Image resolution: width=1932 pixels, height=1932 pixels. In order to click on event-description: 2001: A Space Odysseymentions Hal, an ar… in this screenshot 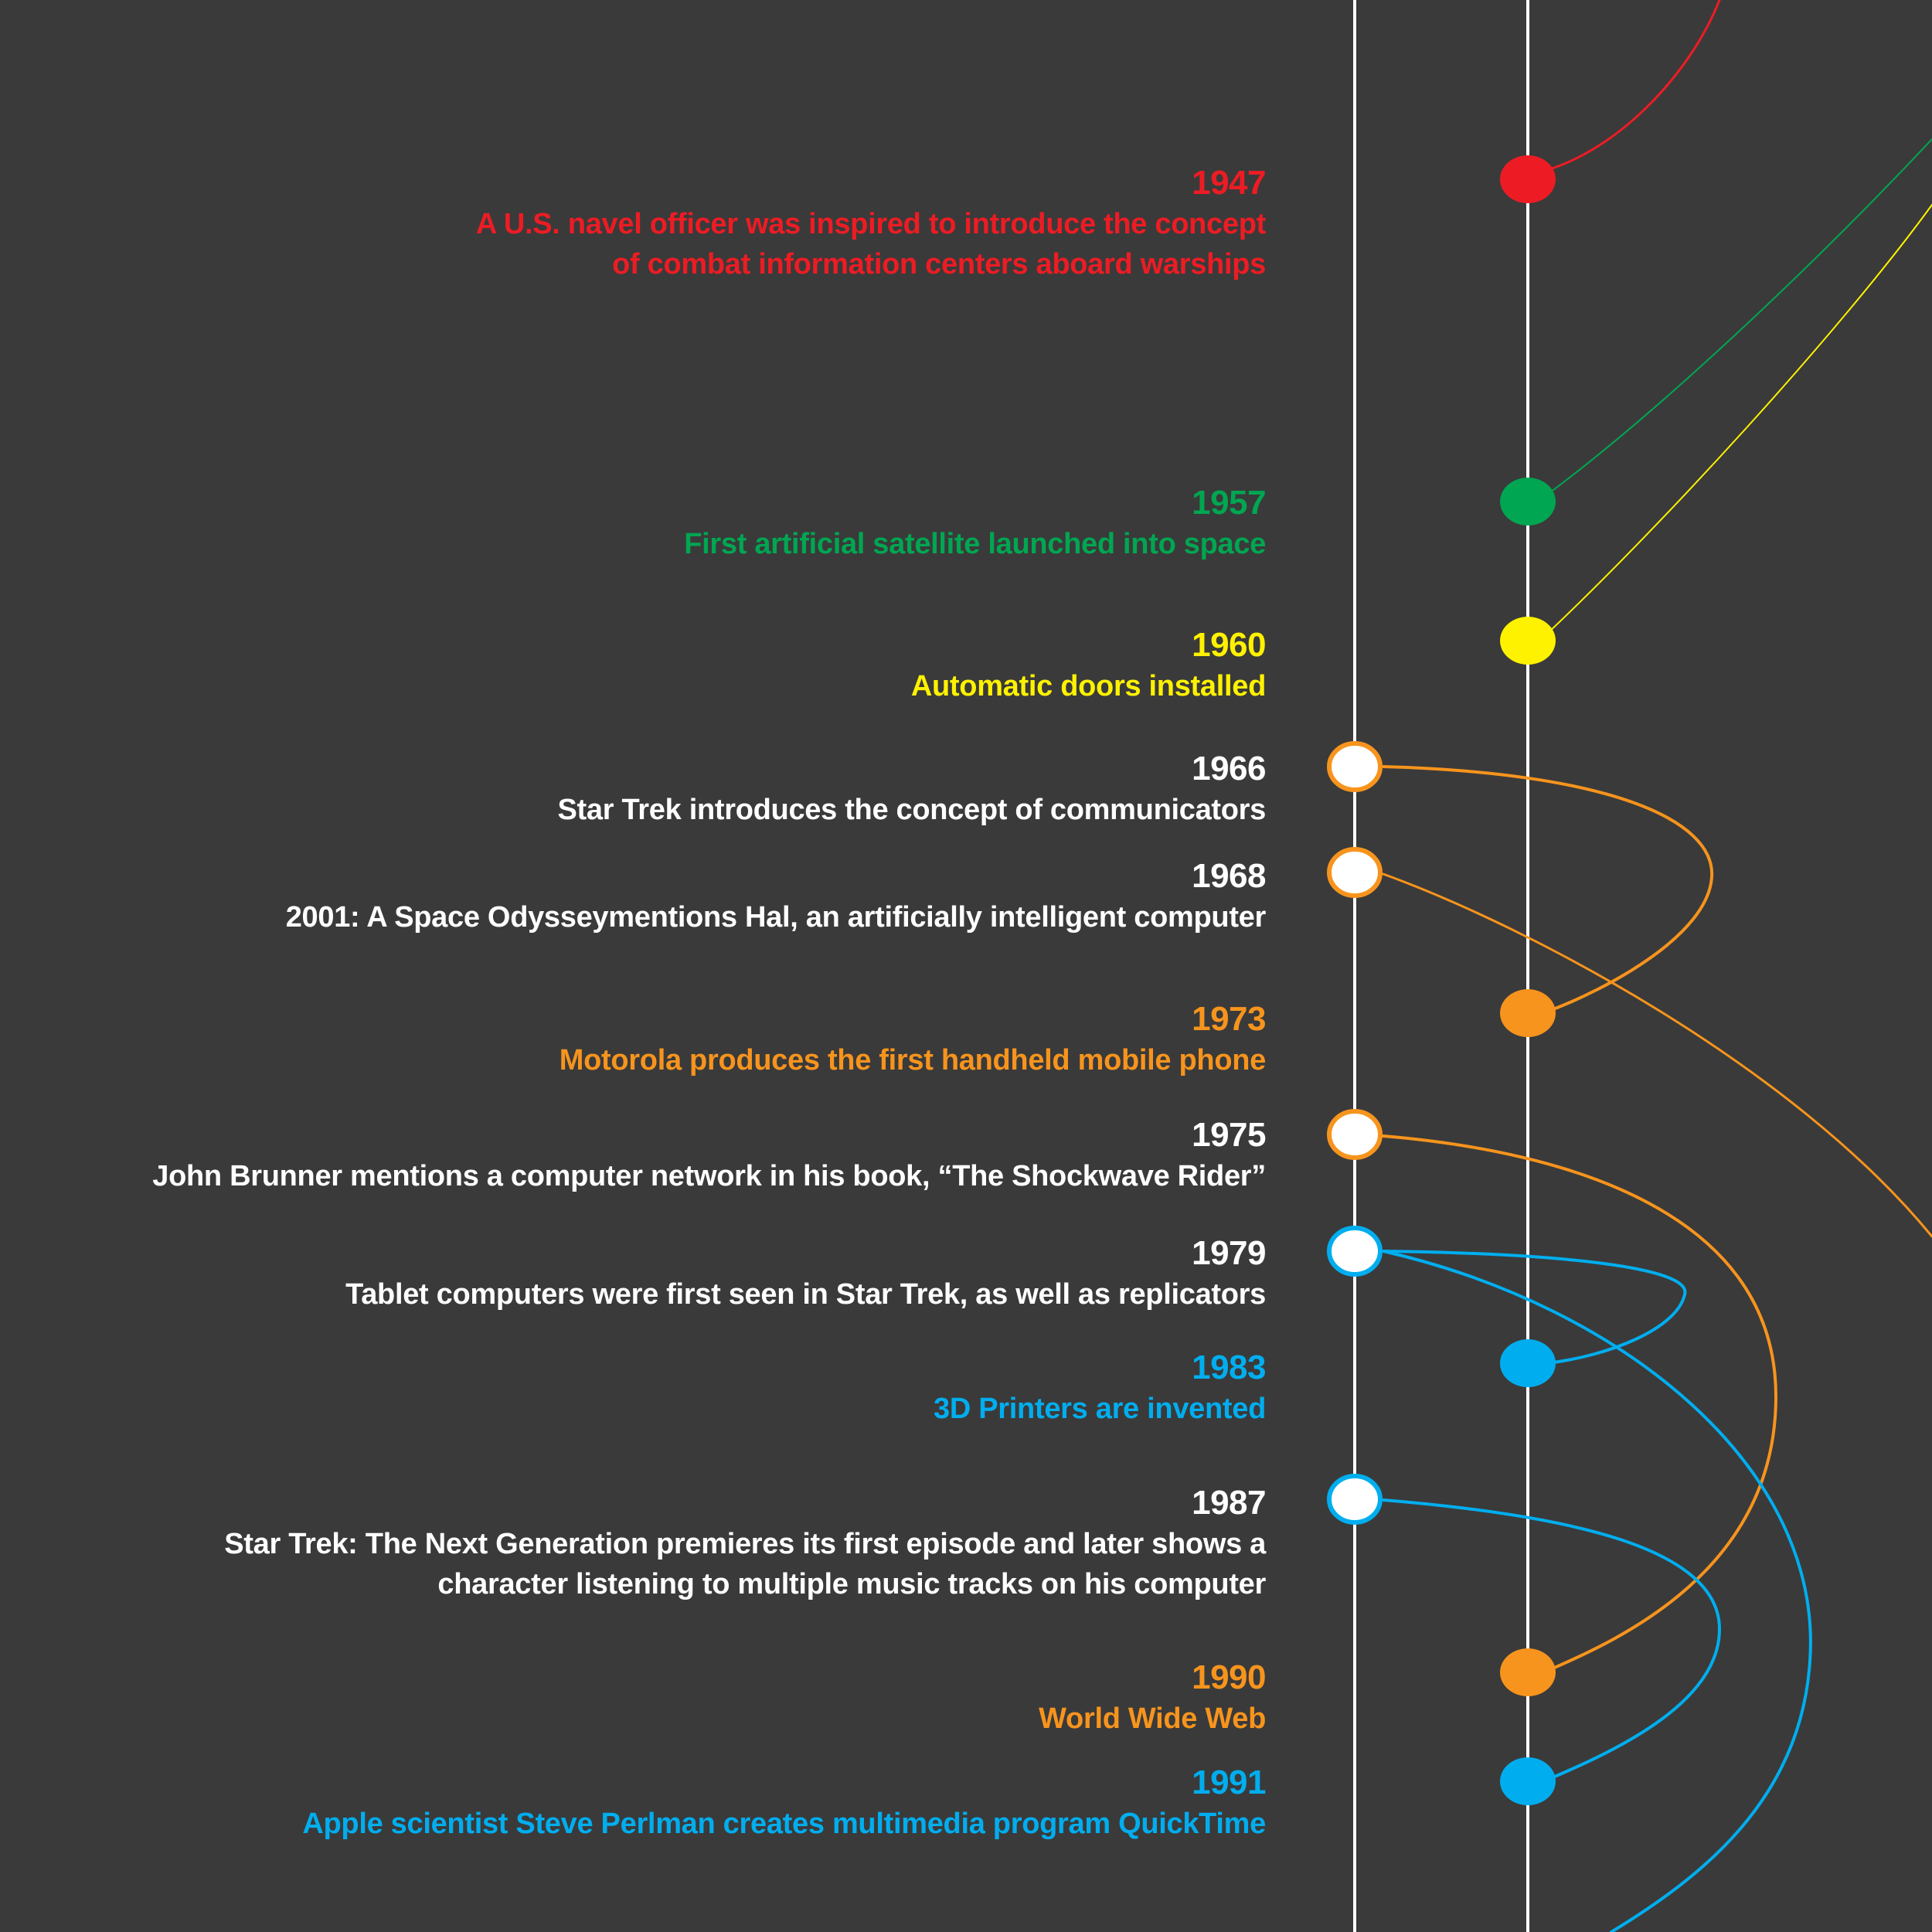, I will do `click(776, 918)`.